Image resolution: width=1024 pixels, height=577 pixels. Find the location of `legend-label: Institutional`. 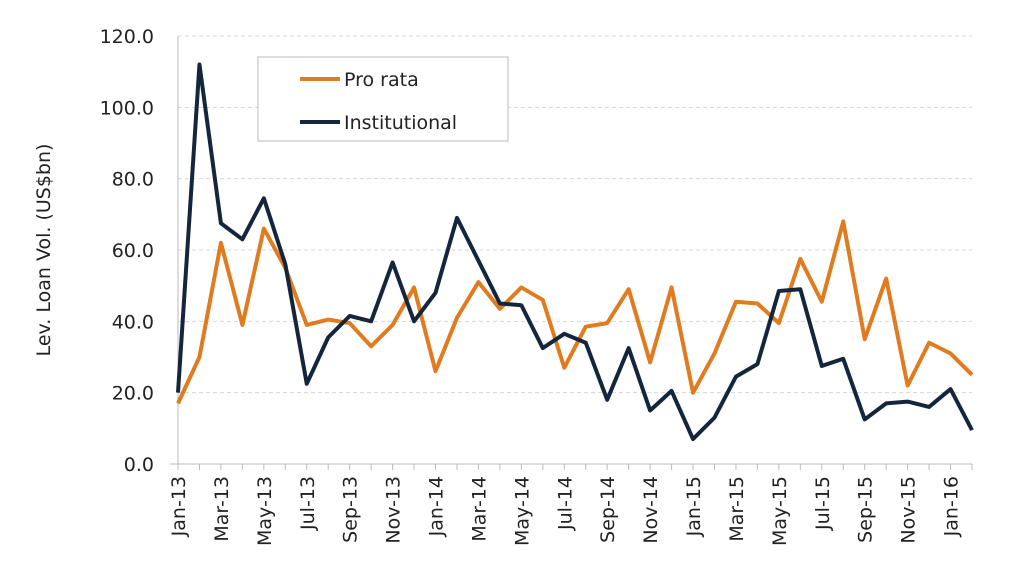

legend-label: Institutional is located at coordinates (400, 123).